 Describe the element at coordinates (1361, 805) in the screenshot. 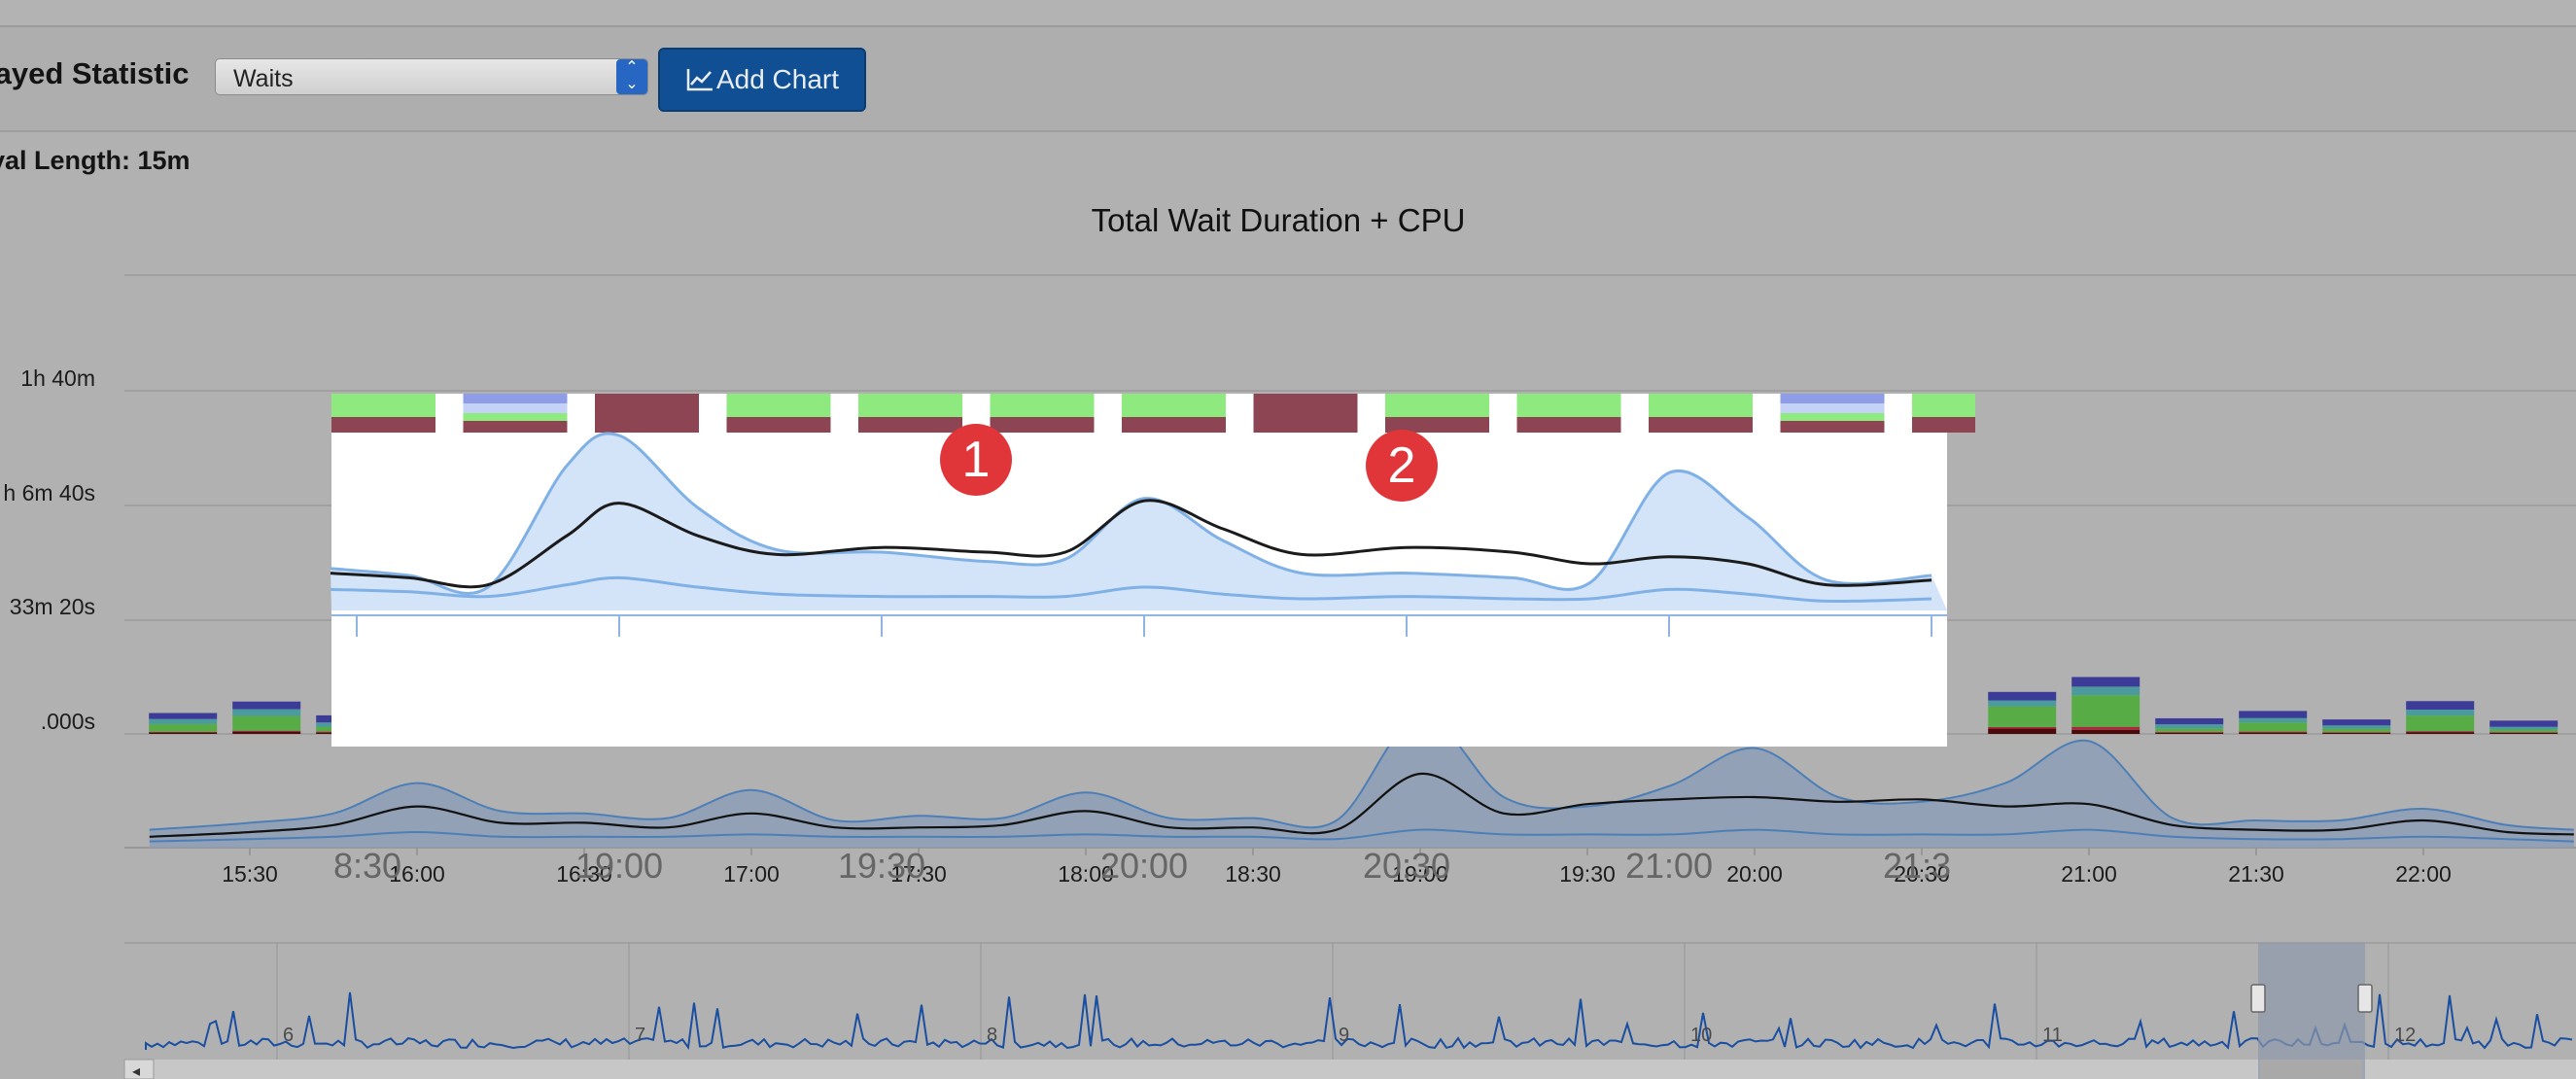

I see `timeline-mean-line` at that location.